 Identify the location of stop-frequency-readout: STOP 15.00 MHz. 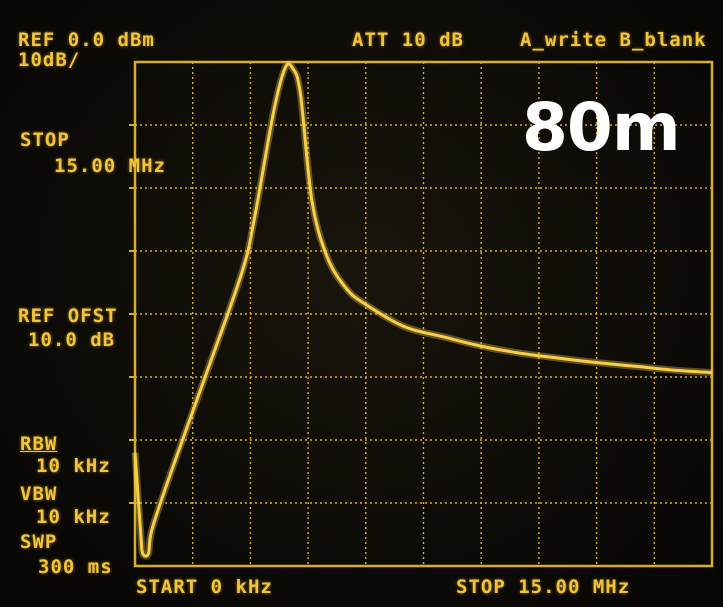
(543, 587).